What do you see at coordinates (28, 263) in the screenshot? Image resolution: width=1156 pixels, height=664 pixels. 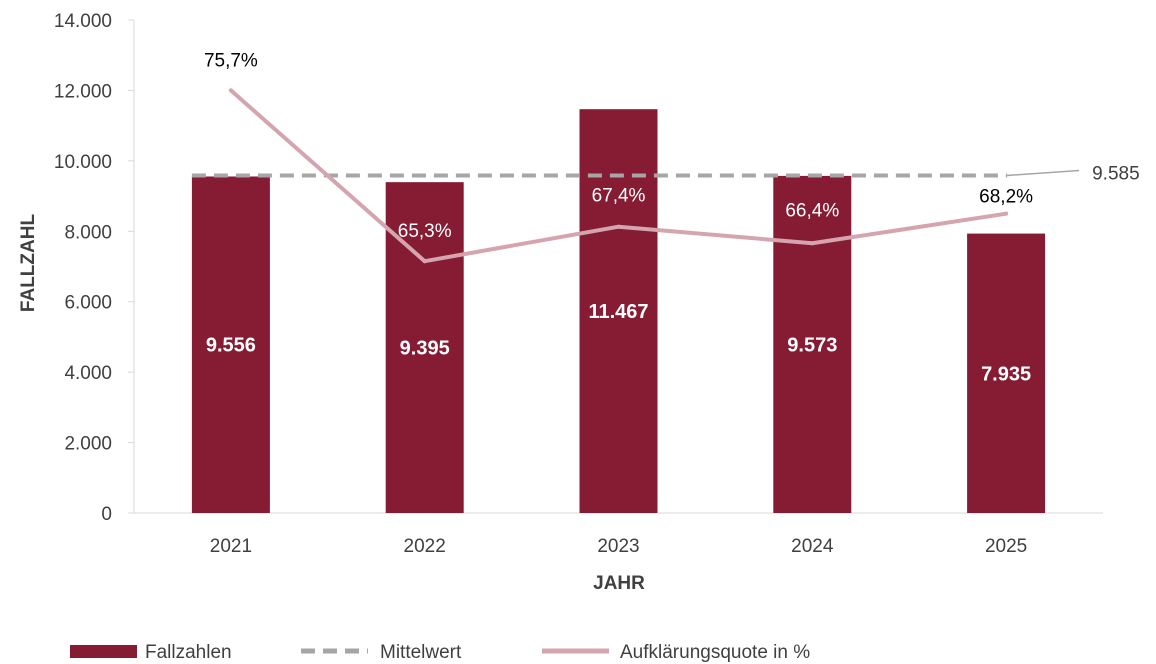 I see `y-axis-title: FALLZAHL` at bounding box center [28, 263].